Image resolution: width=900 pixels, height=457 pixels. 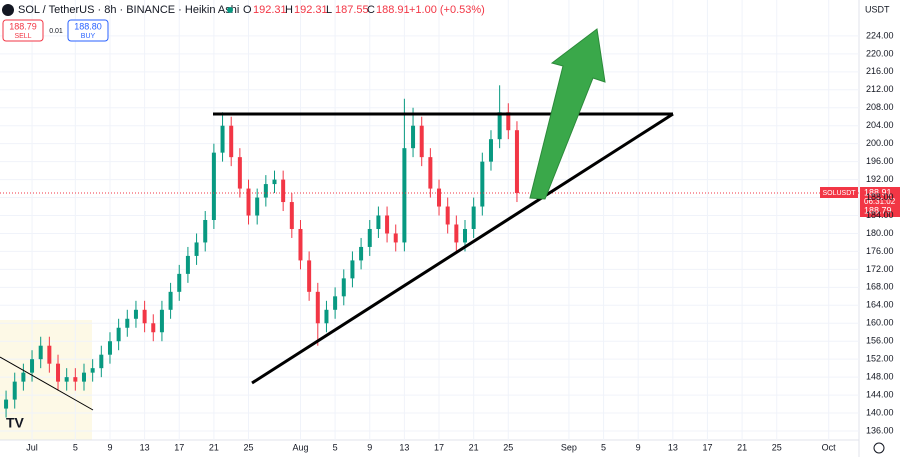 I want to click on y-tick-label: 216.00, so click(x=880, y=71).